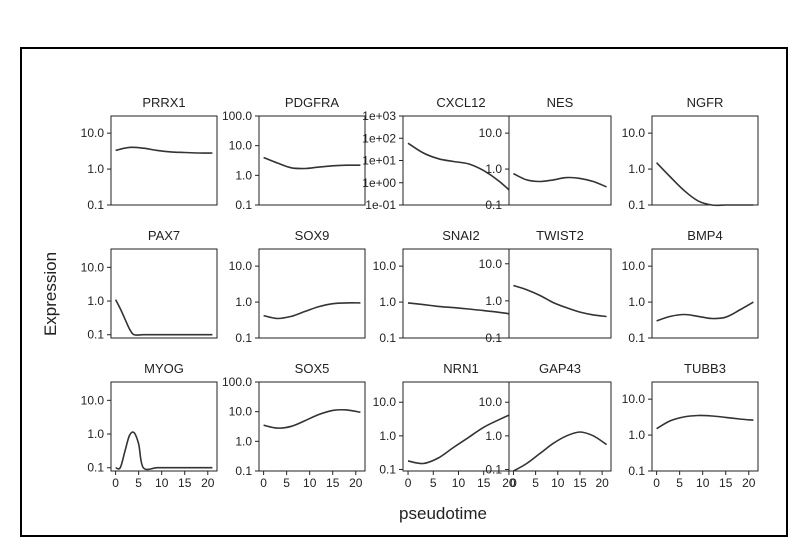  I want to click on panel-cxcl12: CXCL12 1e-01 1e+00 1e+01 1e+02 1e+03, so click(441, 153).